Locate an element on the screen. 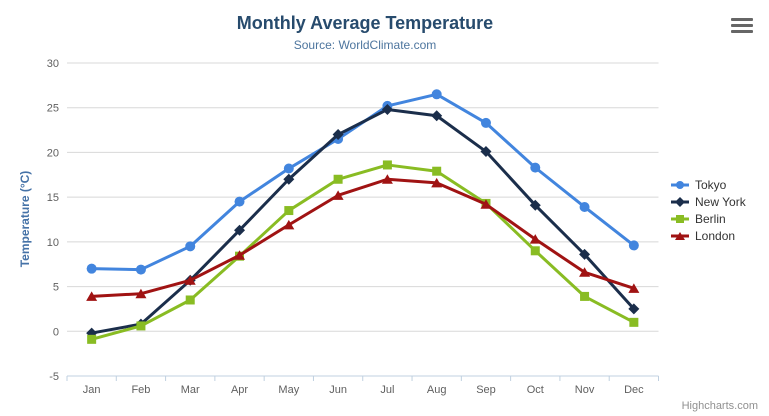 This screenshot has width=769, height=416. y-axis-label: 10 is located at coordinates (53, 243).